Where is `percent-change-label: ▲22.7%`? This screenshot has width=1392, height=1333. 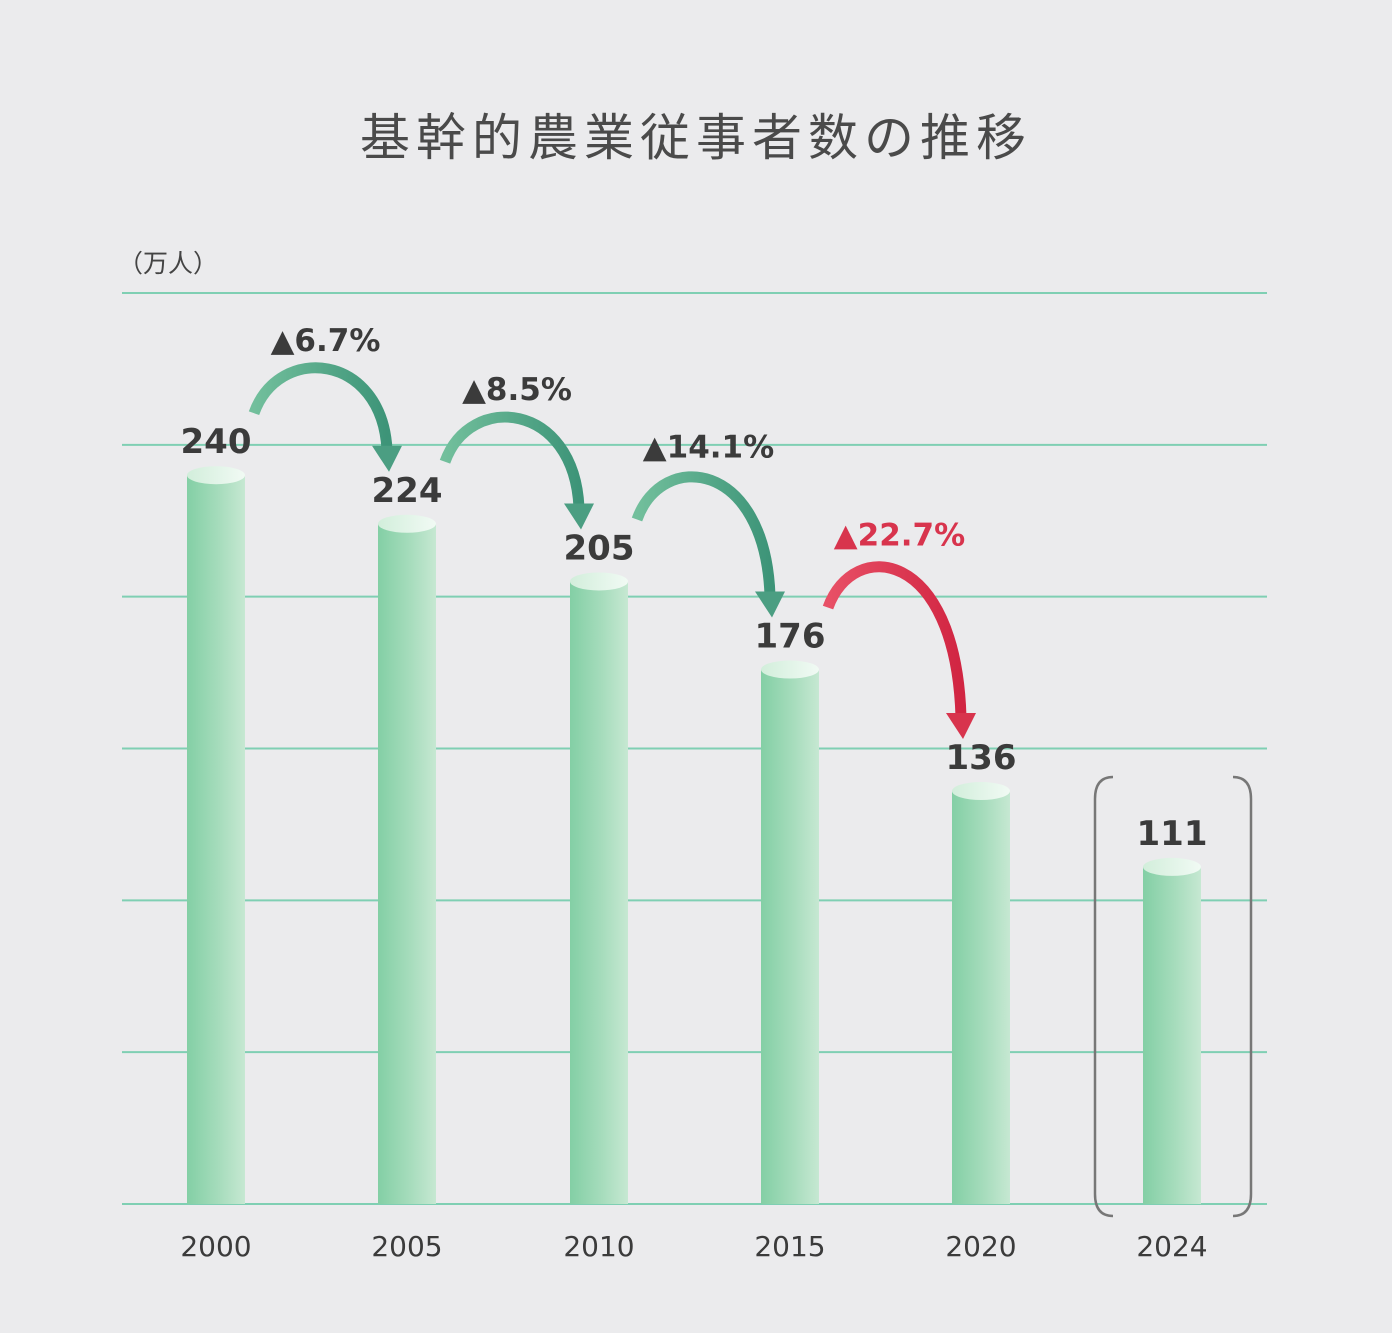 percent-change-label: ▲22.7% is located at coordinates (899, 536).